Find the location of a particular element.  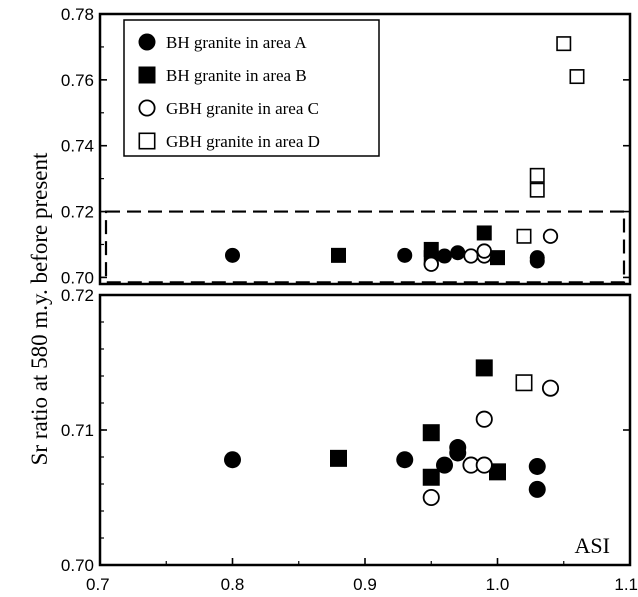

legend-label-gbh-granite-in-area-d: GBH granite in area D is located at coordinates (243, 141).